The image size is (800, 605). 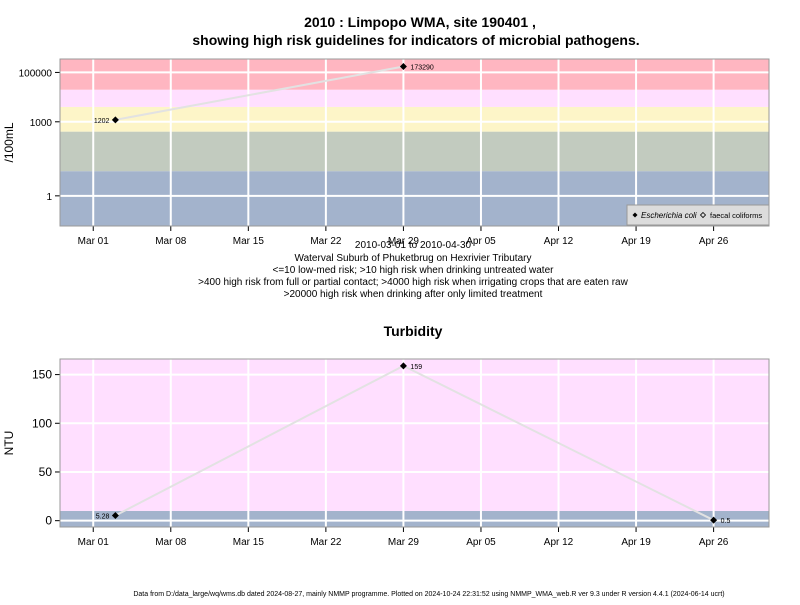 What do you see at coordinates (736, 215) in the screenshot?
I see `legend-label-faecal: faecal coliforms` at bounding box center [736, 215].